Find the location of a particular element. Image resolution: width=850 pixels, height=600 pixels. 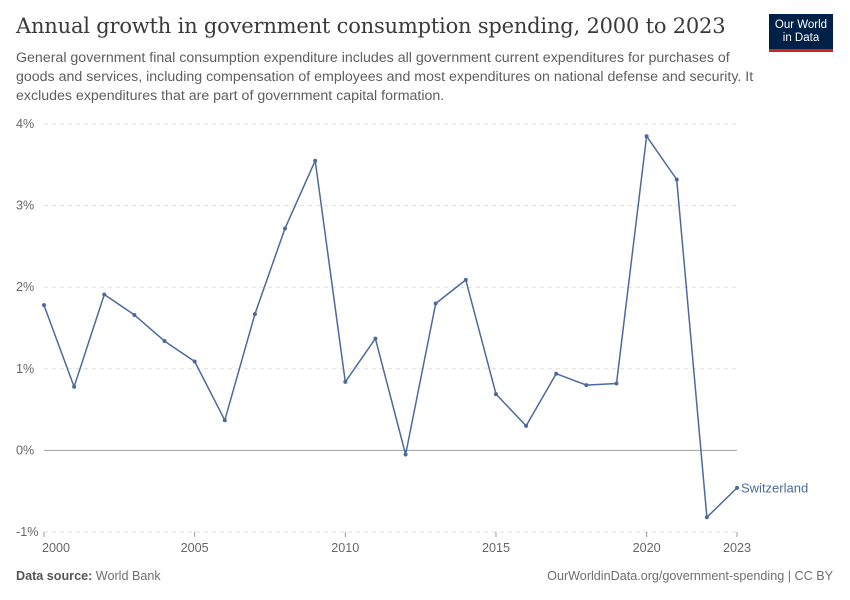

logo-line-2: in Data is located at coordinates (801, 37).